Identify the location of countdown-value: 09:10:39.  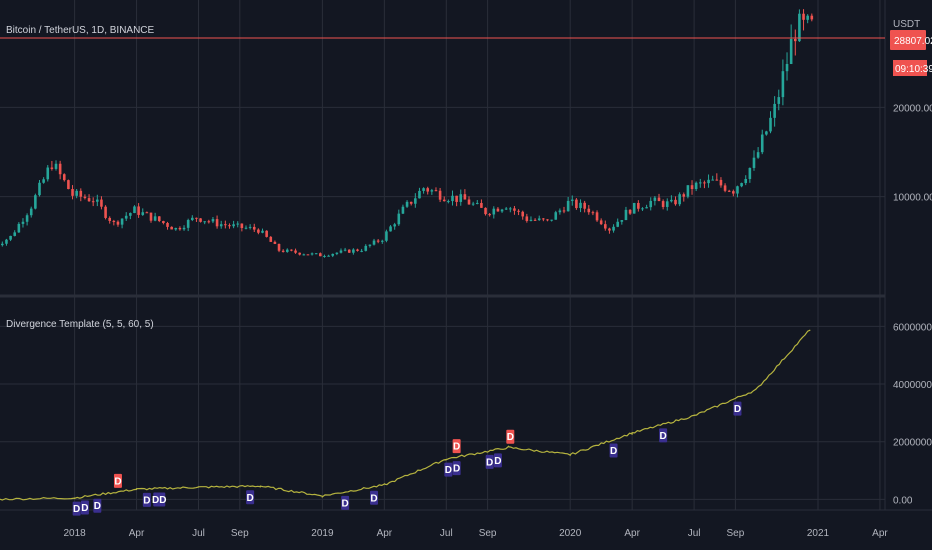
(913, 69).